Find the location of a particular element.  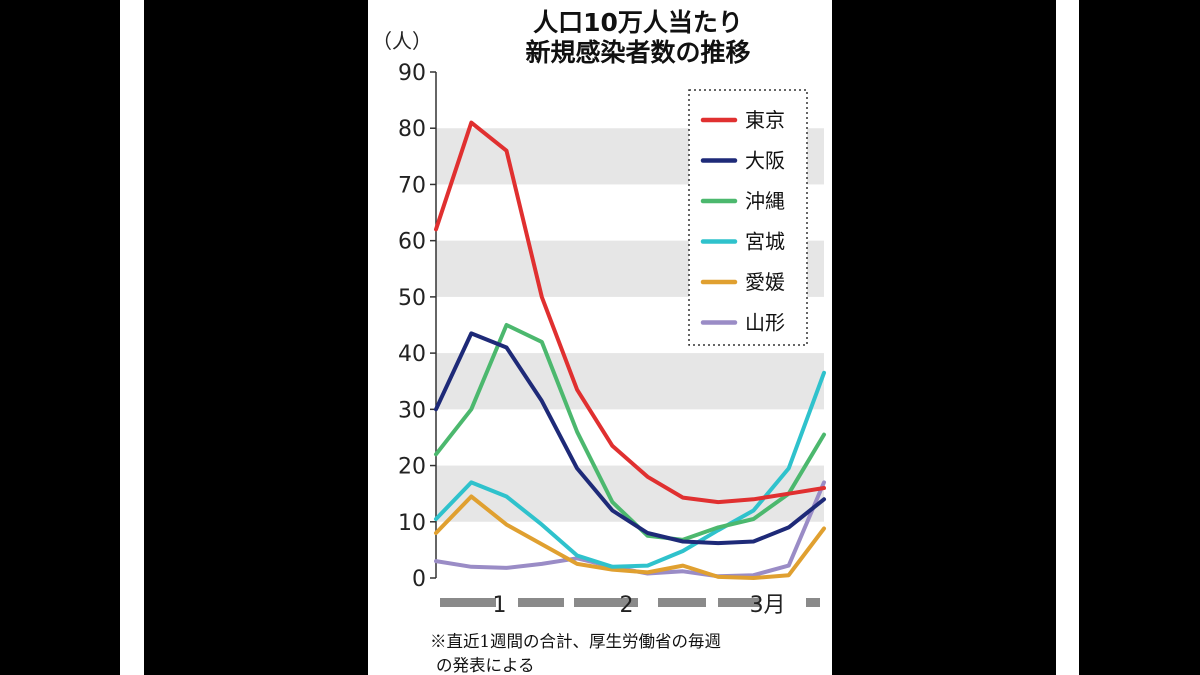

y-tick-label: 70 is located at coordinates (412, 185).